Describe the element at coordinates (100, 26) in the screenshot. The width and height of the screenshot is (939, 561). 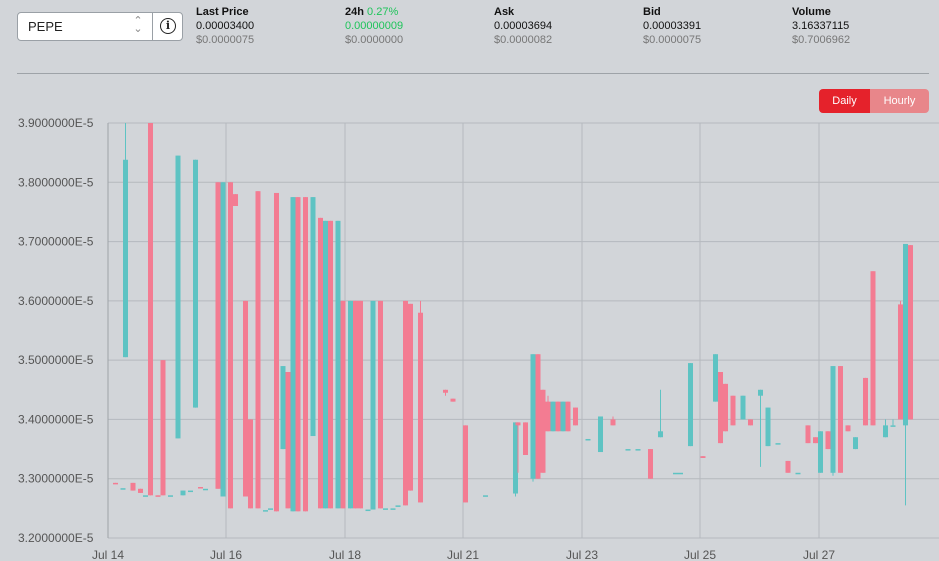
I see `pair-selector: PEPE ⌃ ⌄ i` at that location.